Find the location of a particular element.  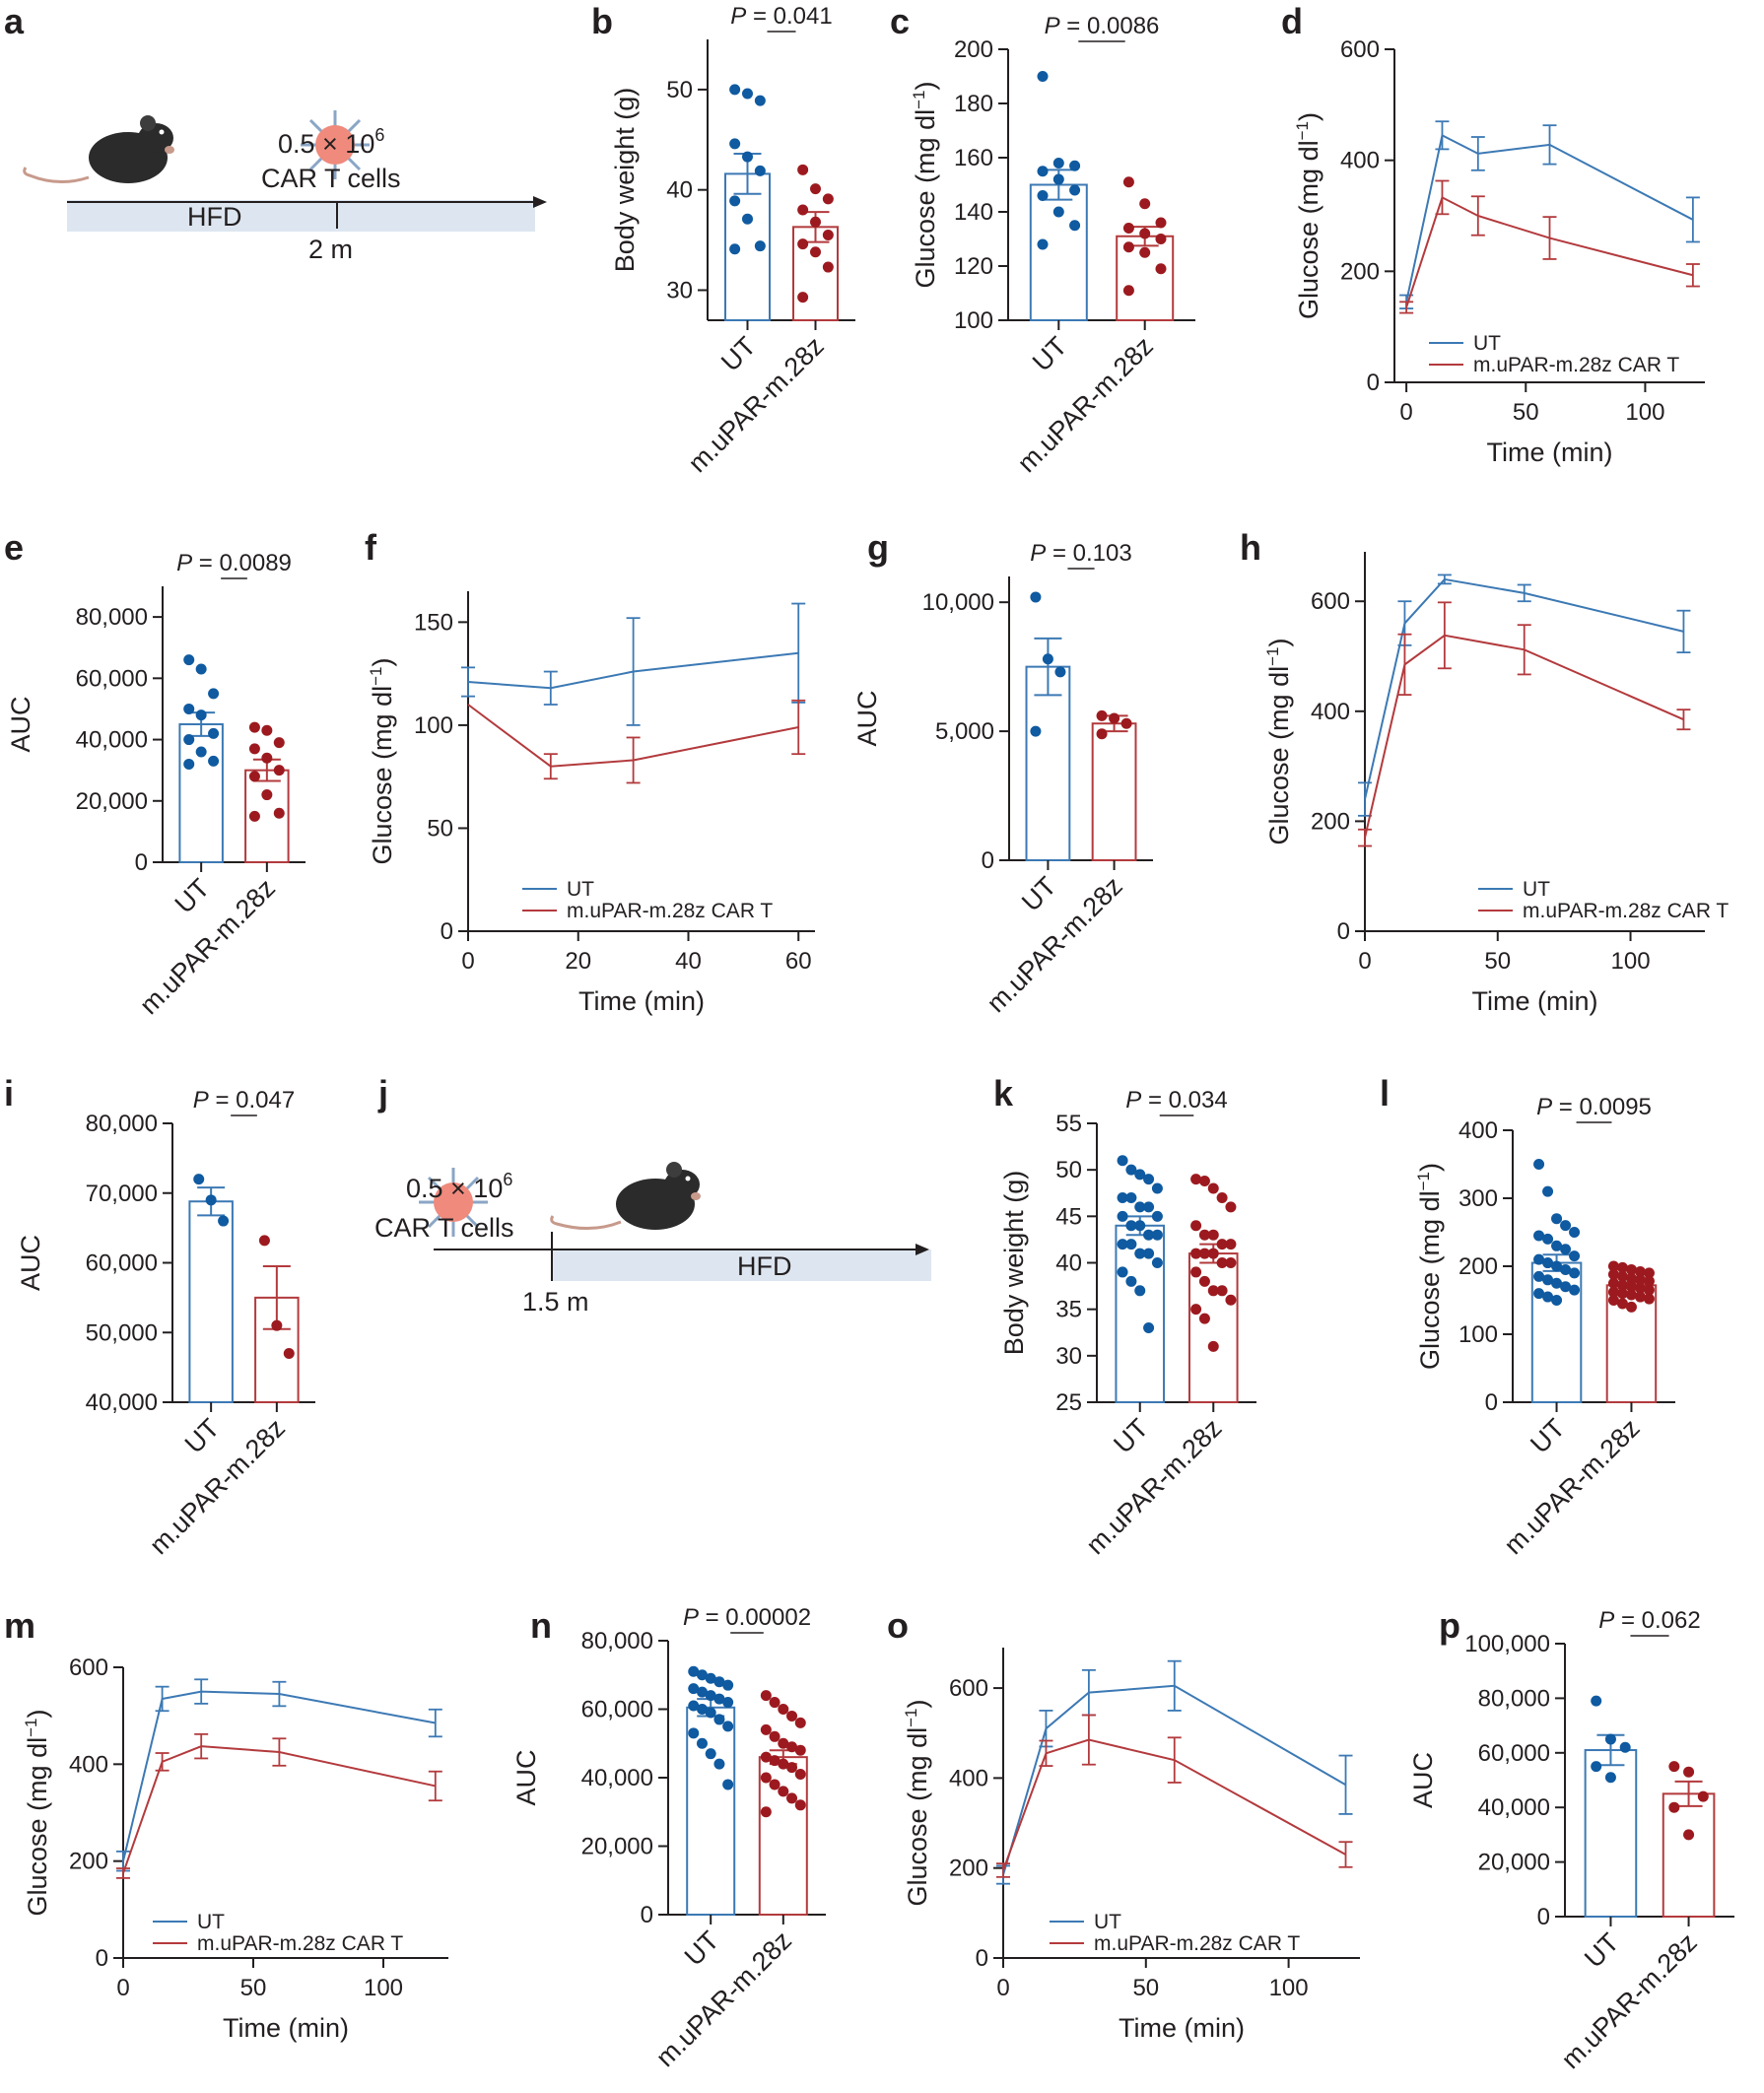

schematic-a: a HFD 2 m 0.5 × 106 CAR T cells is located at coordinates (275, 132).